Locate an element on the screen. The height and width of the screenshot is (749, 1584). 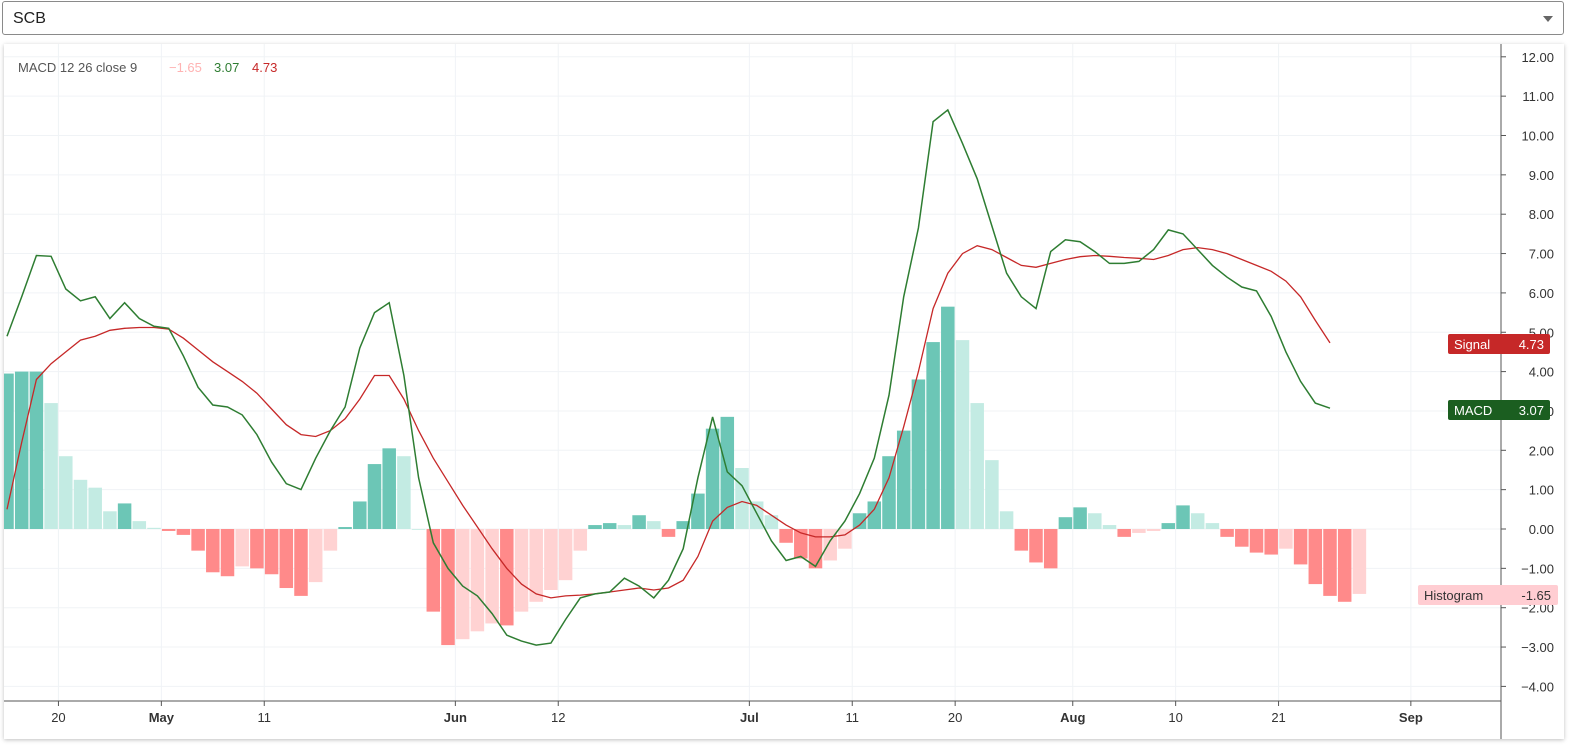
chevron-down-icon is located at coordinates (1548, 19).